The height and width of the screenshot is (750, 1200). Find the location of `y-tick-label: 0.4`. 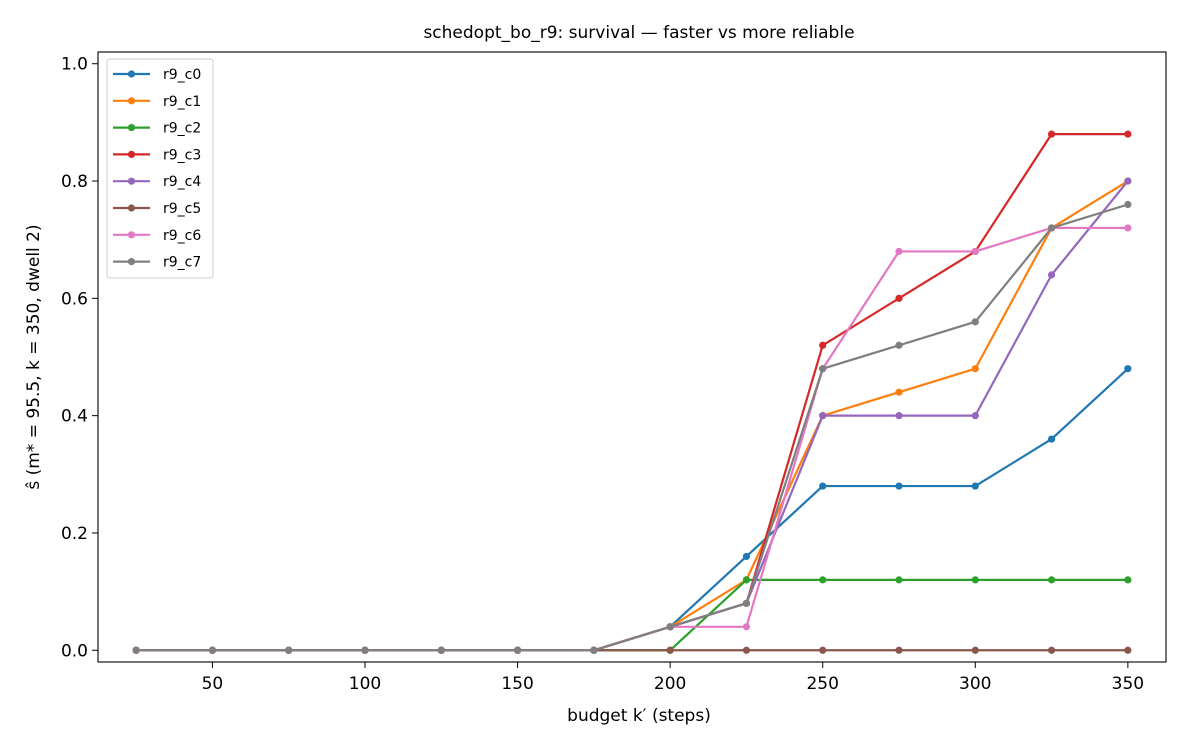

y-tick-label: 0.4 is located at coordinates (74, 417).